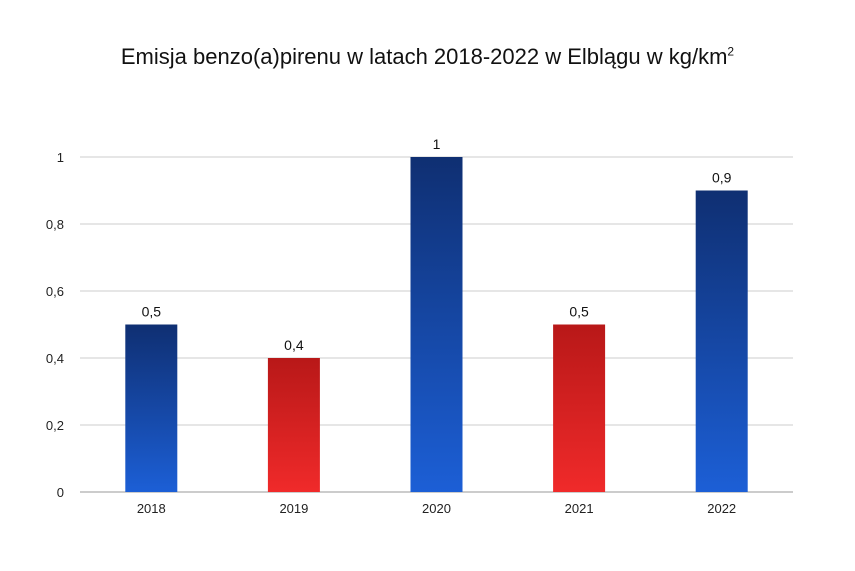 This screenshot has height=571, width=855. I want to click on x-tick-label-2019: 2019, so click(293, 508).